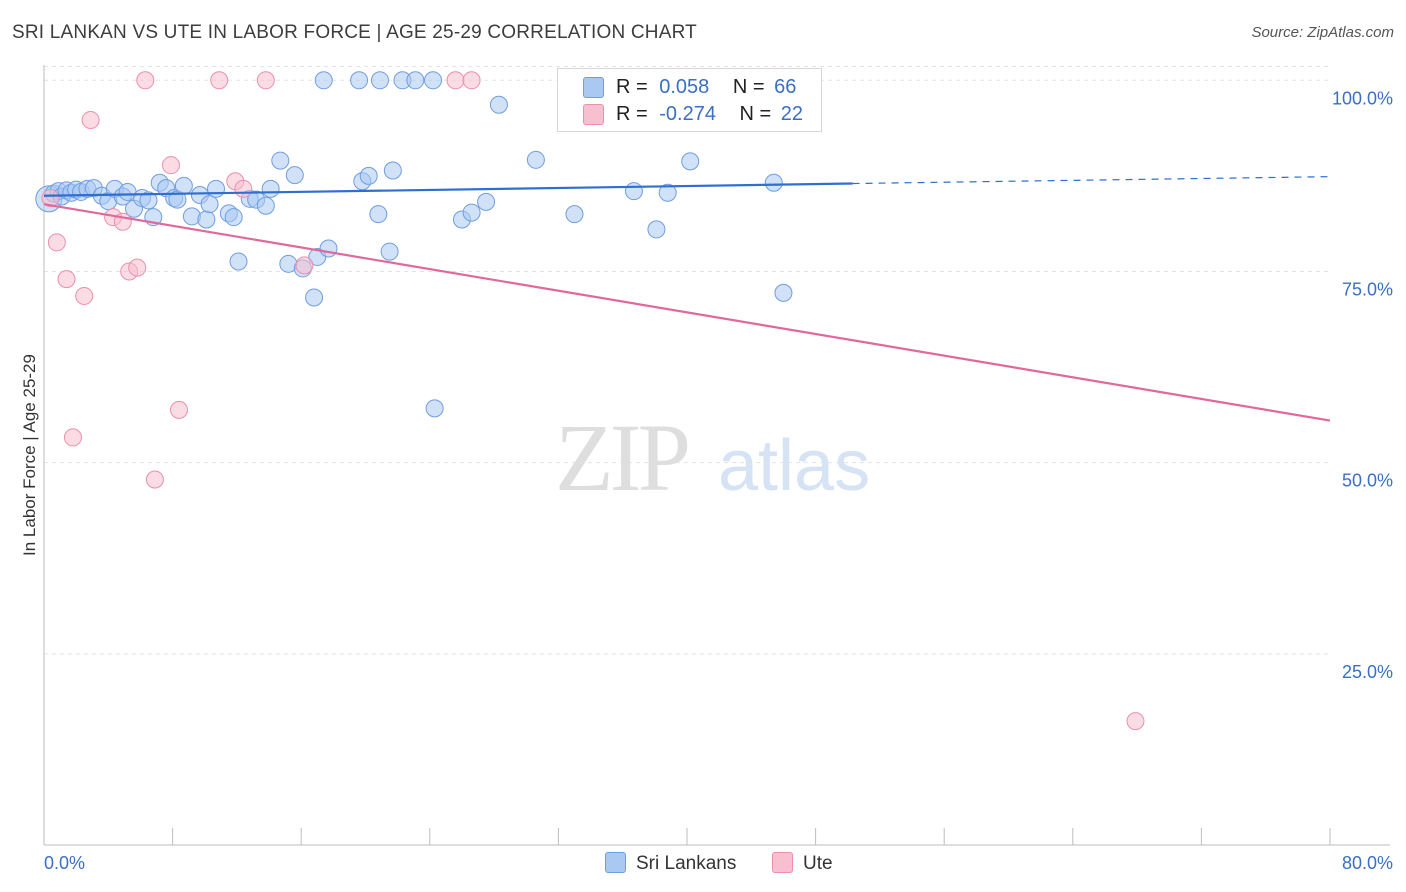  What do you see at coordinates (593, 114) in the screenshot?
I see `ute-swatch-icon` at bounding box center [593, 114].